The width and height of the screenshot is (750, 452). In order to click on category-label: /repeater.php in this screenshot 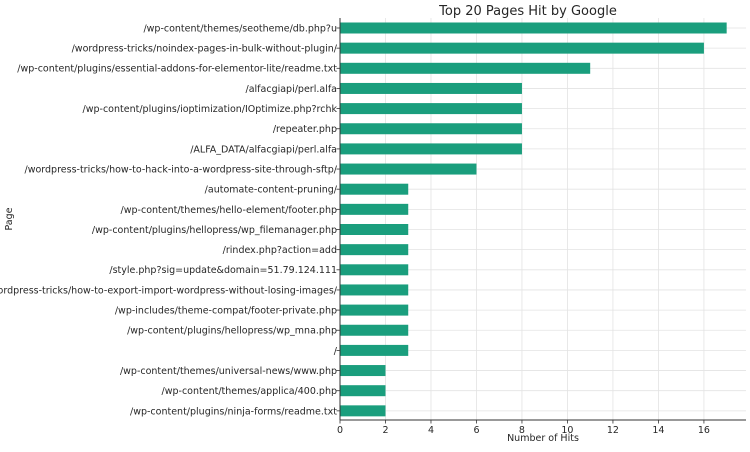, I will do `click(305, 129)`.